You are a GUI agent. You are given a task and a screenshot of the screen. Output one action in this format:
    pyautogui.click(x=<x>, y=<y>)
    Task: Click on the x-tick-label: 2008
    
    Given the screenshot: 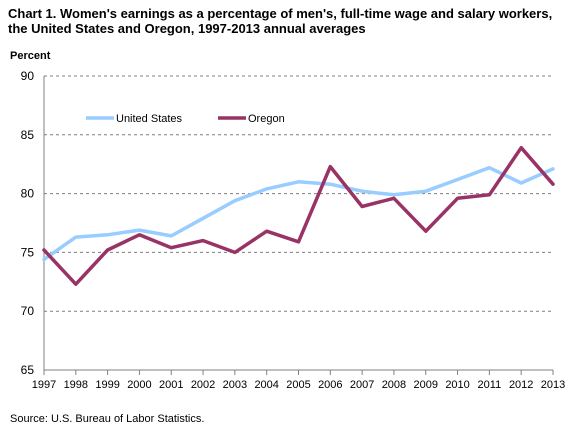 What is the action you would take?
    pyautogui.click(x=394, y=385)
    